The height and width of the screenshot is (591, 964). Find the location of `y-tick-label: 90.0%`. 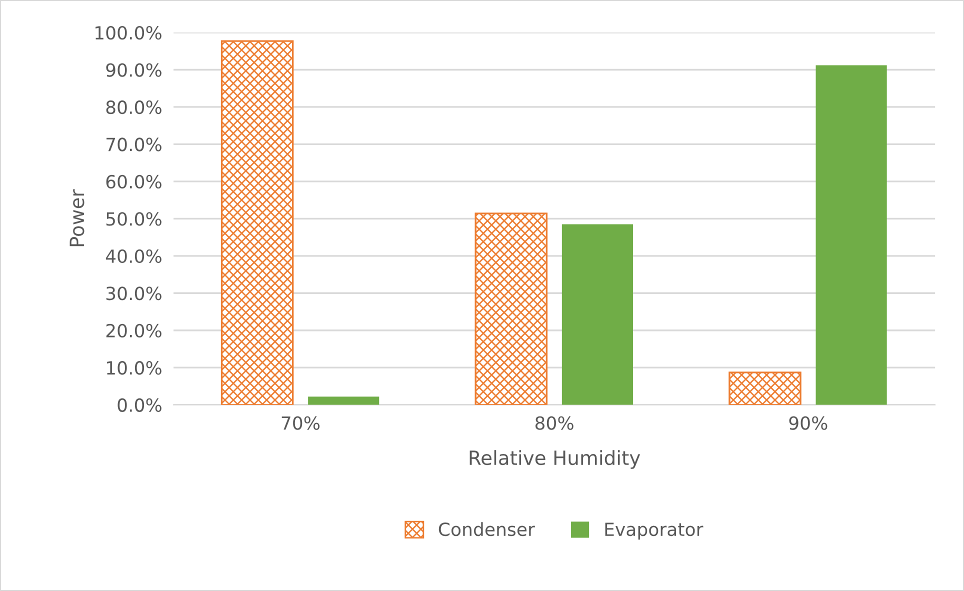

y-tick-label: 90.0% is located at coordinates (134, 70).